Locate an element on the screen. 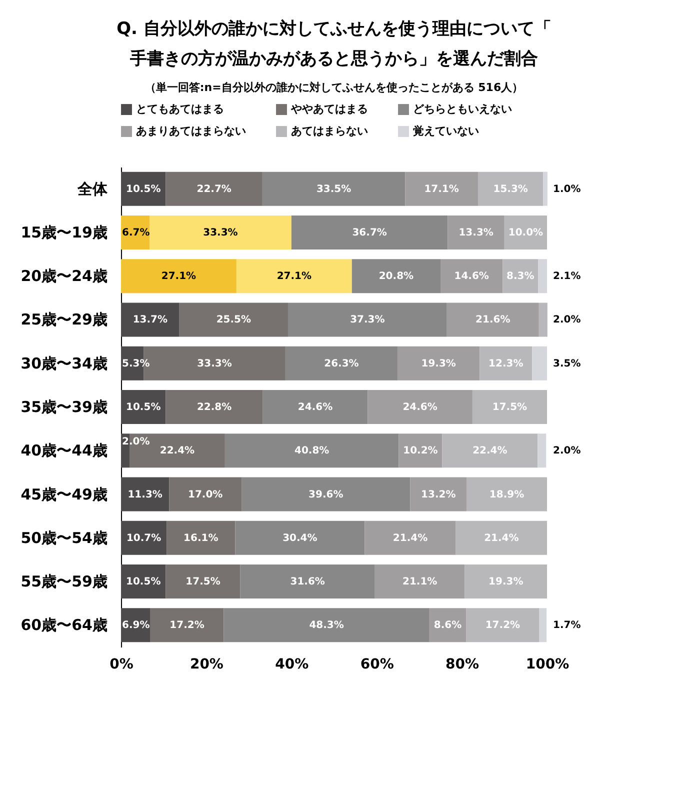 The image size is (678, 800). data-label: 17.5% is located at coordinates (510, 407).